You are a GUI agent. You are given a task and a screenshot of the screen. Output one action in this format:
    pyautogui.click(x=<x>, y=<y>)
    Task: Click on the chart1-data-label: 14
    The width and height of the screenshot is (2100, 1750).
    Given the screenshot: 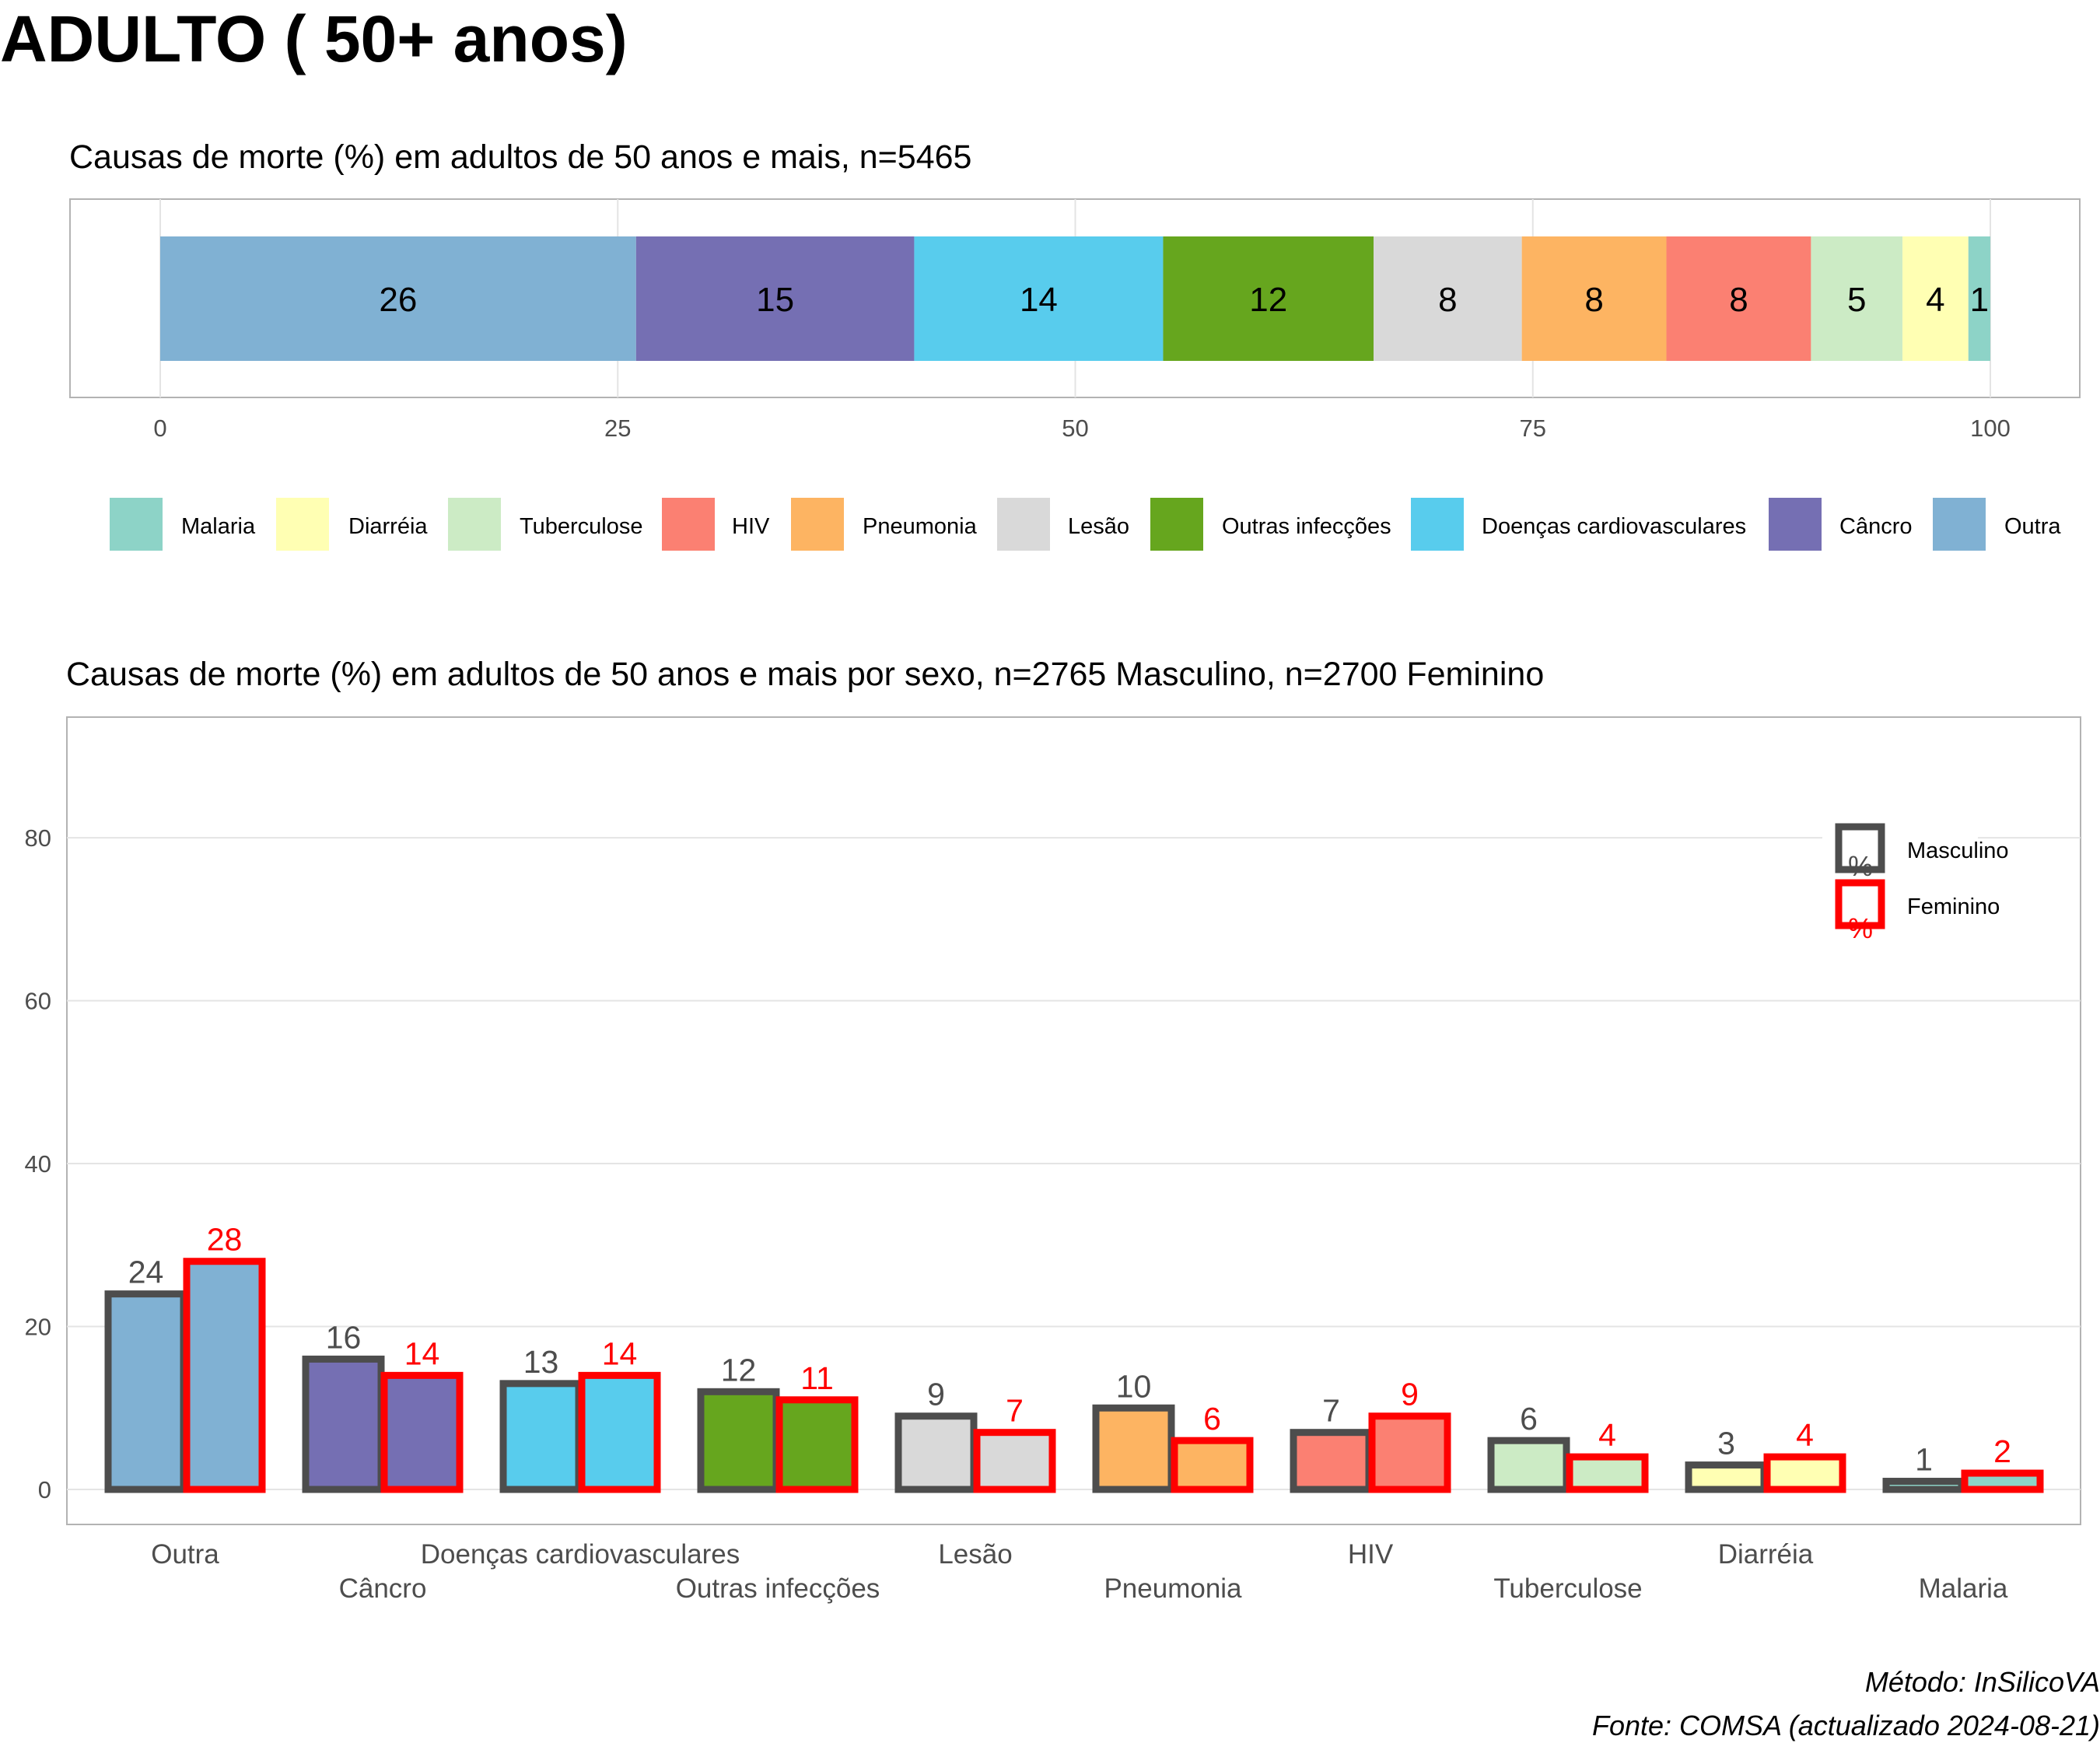 What is the action you would take?
    pyautogui.click(x=1039, y=300)
    